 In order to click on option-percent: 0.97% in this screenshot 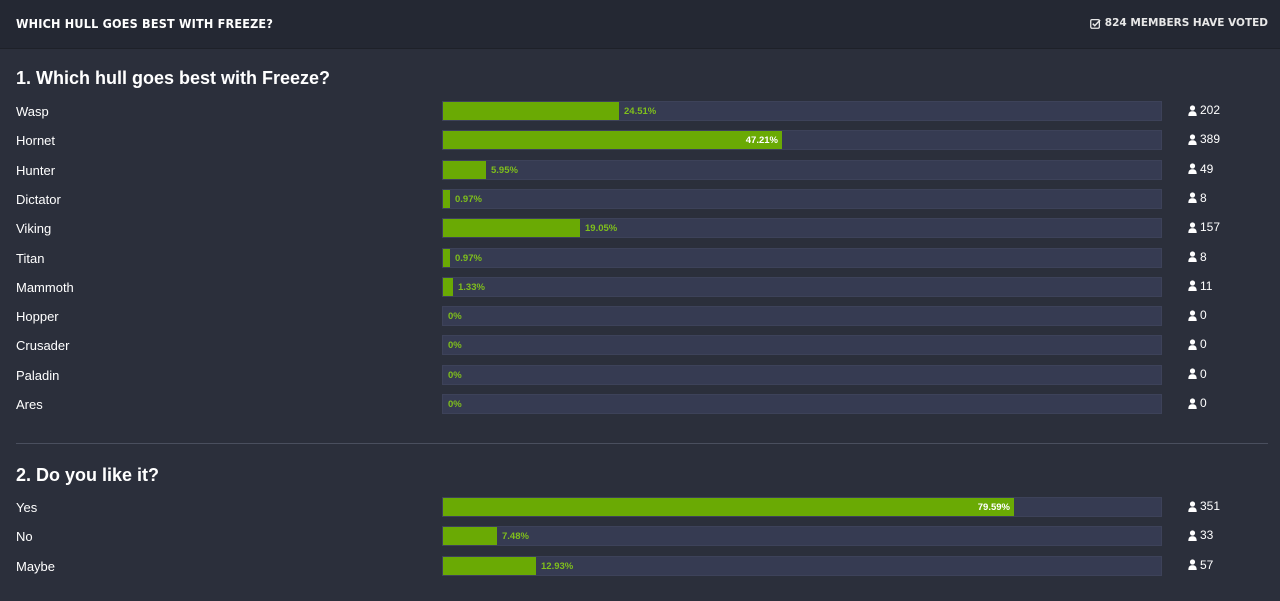, I will do `click(468, 199)`.